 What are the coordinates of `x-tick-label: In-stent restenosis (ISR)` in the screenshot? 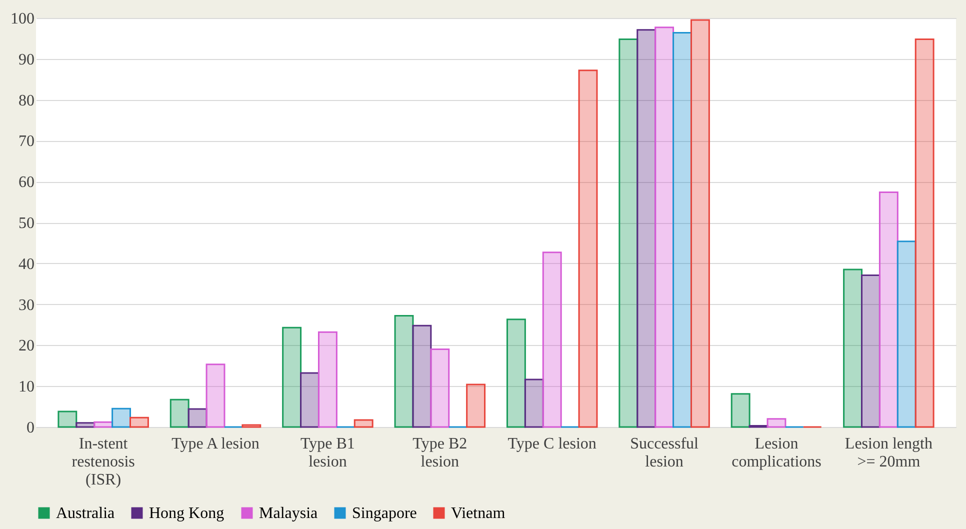 It's located at (103, 462).